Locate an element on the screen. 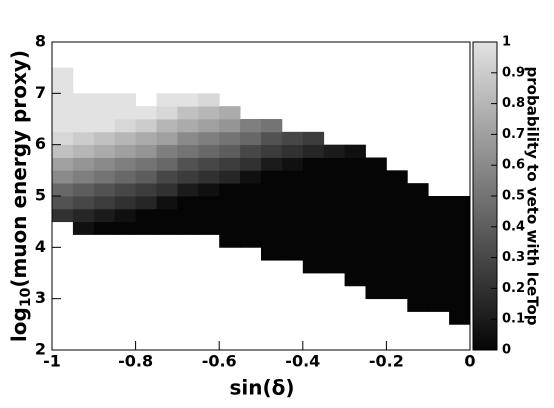  colorbar-tick-label: 0.8 is located at coordinates (513, 103).